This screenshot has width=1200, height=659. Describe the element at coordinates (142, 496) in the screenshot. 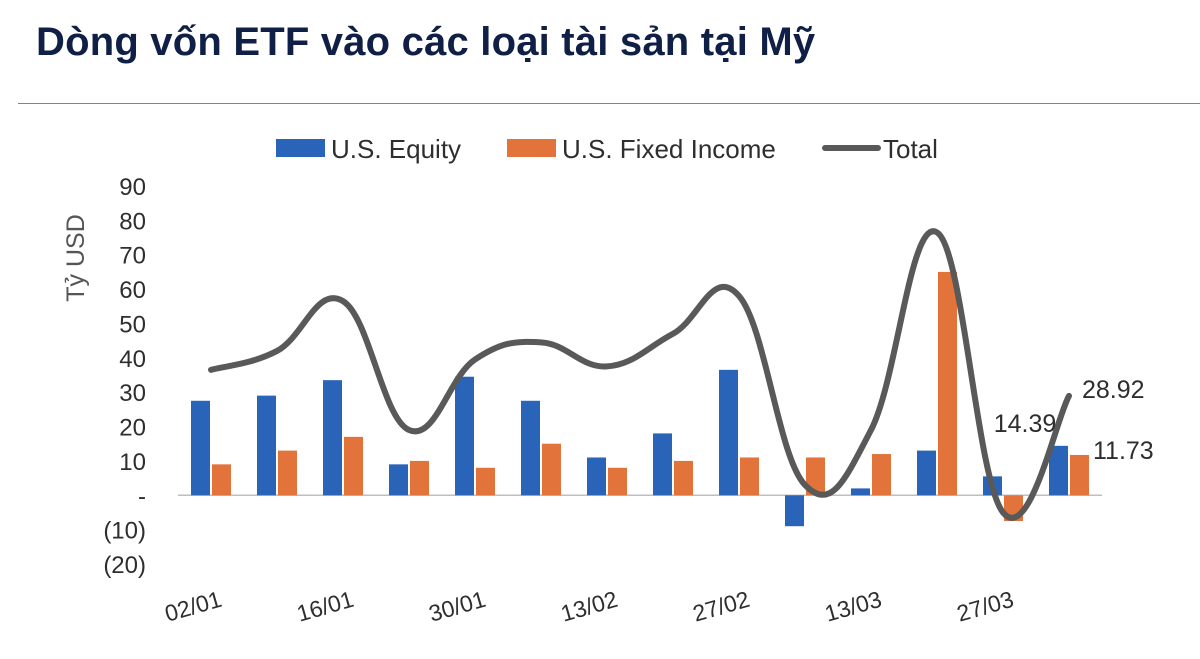

I see `y-tick-label: -` at that location.